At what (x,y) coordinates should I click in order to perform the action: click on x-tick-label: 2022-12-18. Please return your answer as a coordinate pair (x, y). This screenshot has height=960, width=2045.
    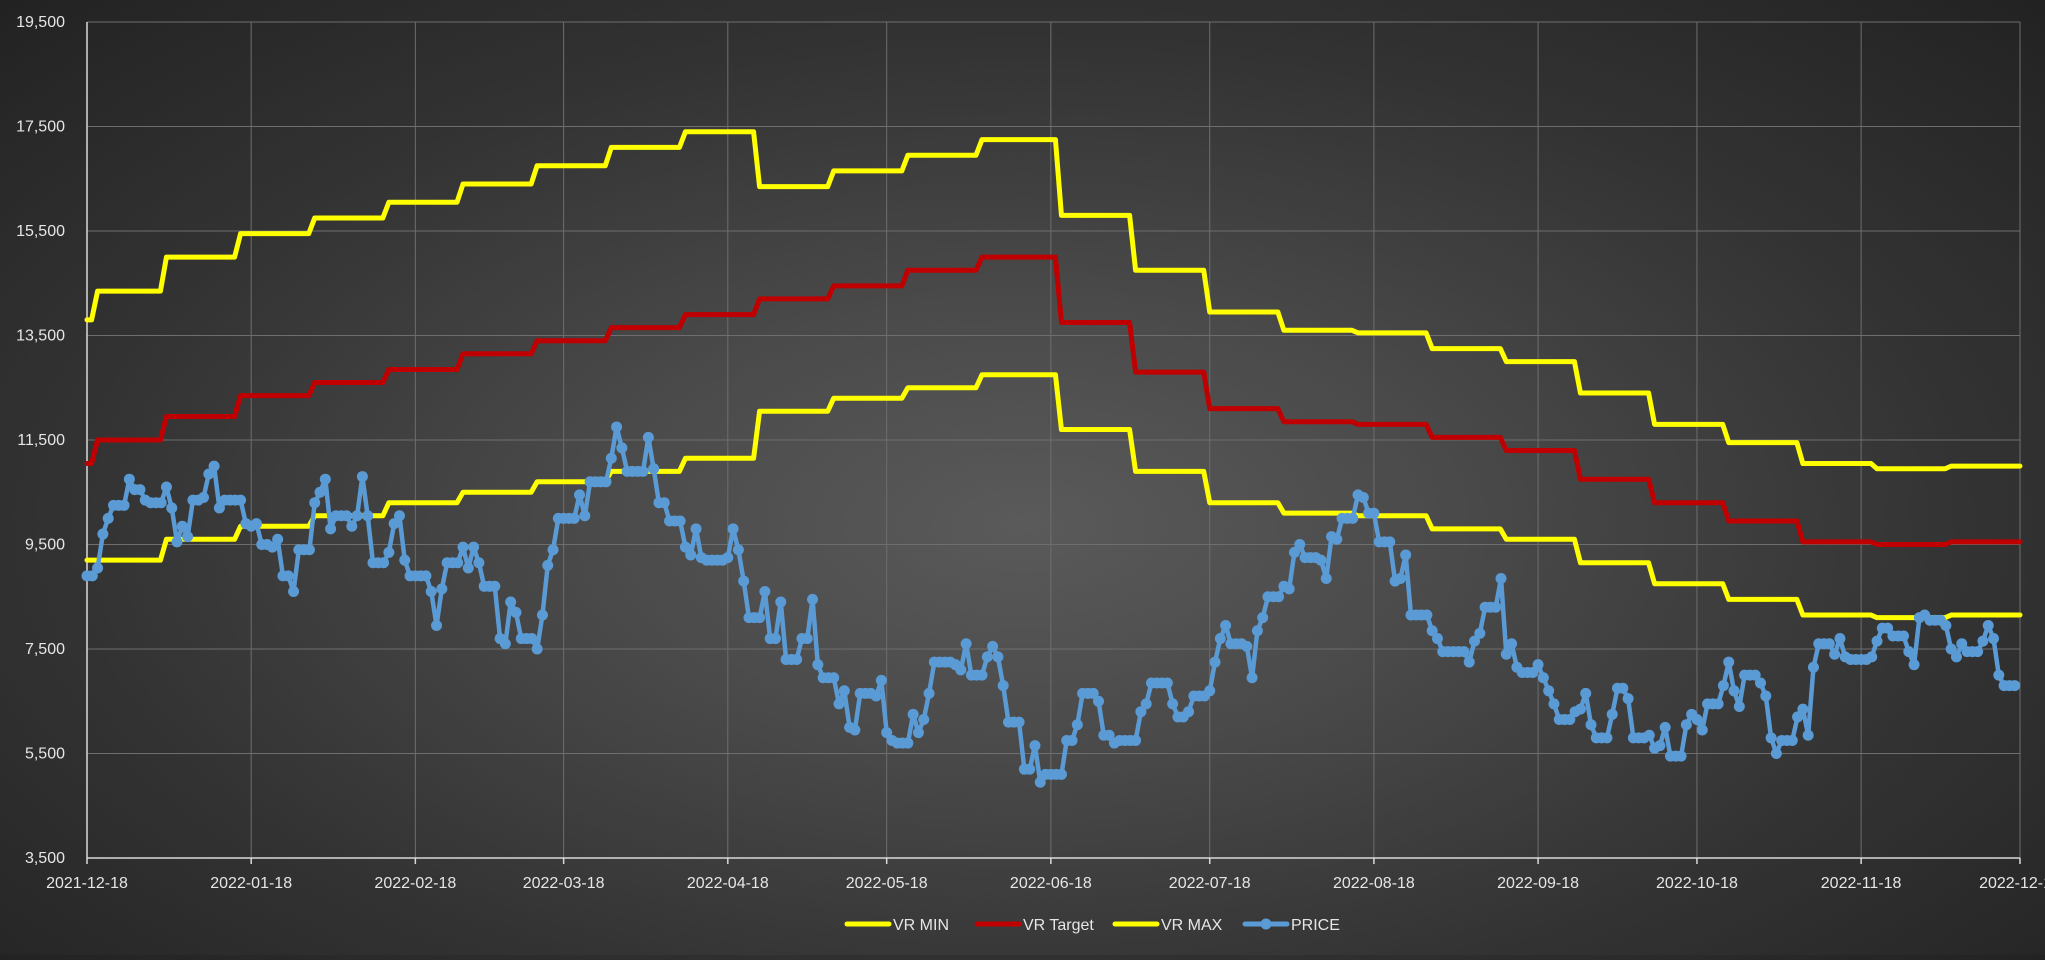
    Looking at the image, I should click on (2012, 883).